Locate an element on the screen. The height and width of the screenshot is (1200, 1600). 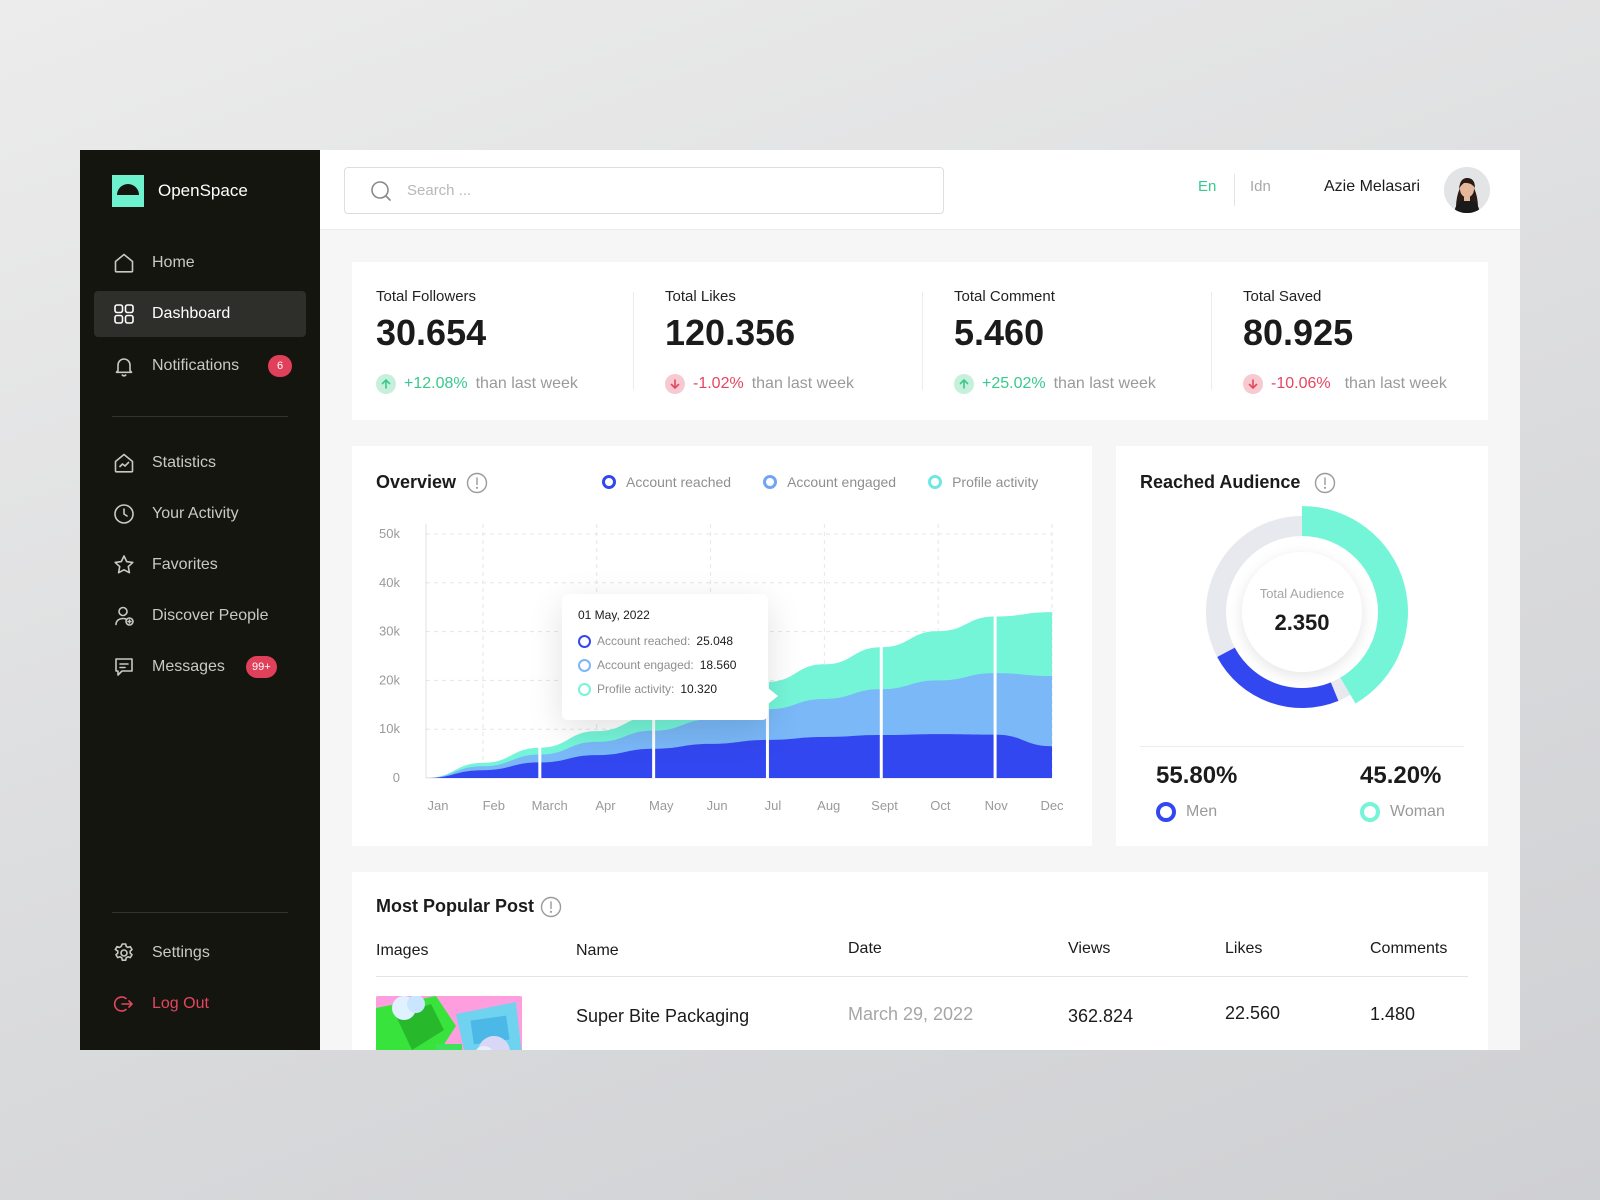
men-percent: 55.80% is located at coordinates (1197, 775).